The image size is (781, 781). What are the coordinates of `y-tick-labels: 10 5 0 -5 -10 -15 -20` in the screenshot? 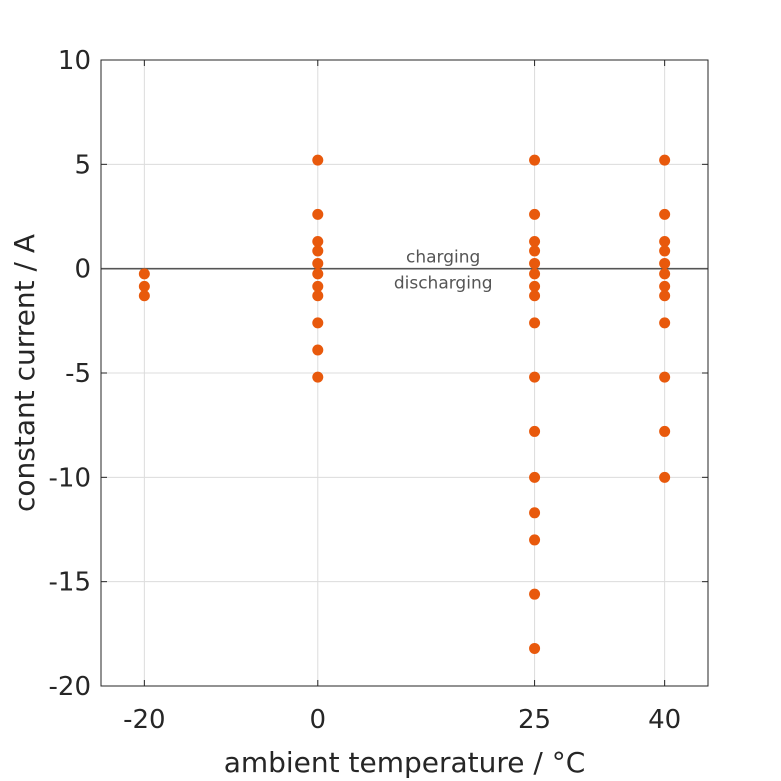 It's located at (70, 374).